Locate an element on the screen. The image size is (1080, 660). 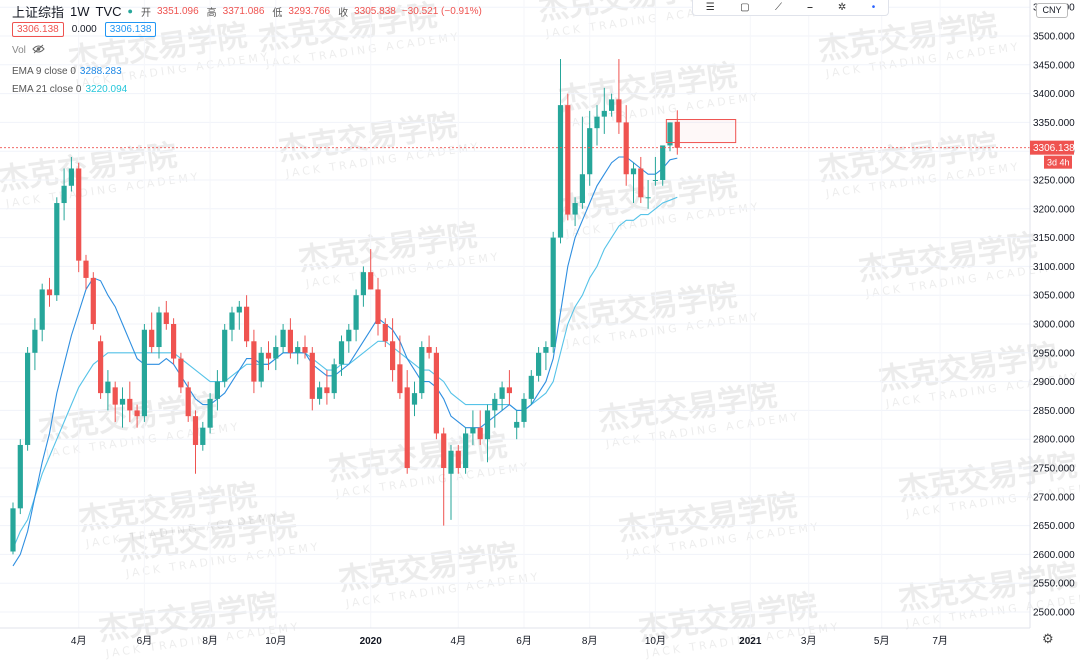
hline-tool-icon: ⎯ is located at coordinates (810, 7).